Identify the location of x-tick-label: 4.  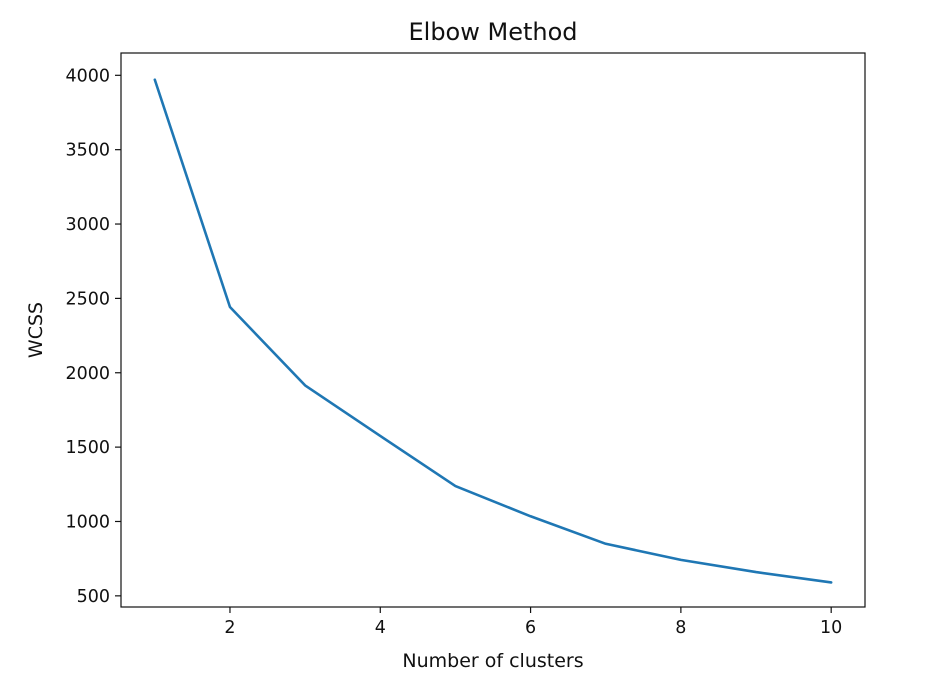
(380, 628).